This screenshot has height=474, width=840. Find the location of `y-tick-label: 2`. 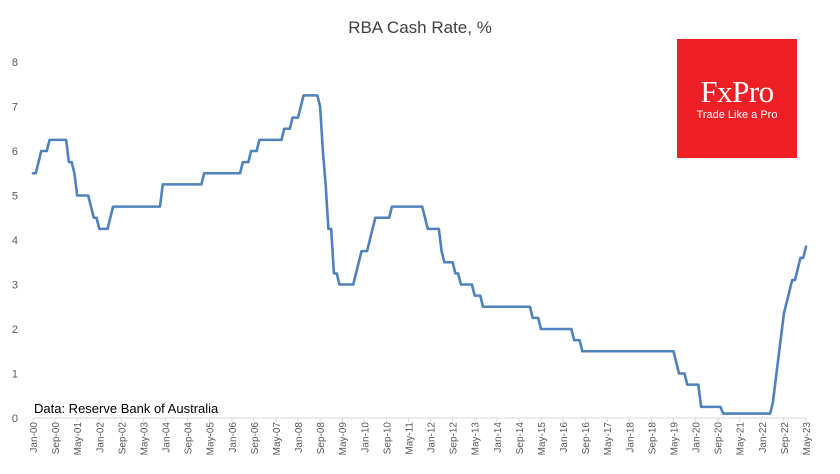

y-tick-label: 2 is located at coordinates (15, 330).